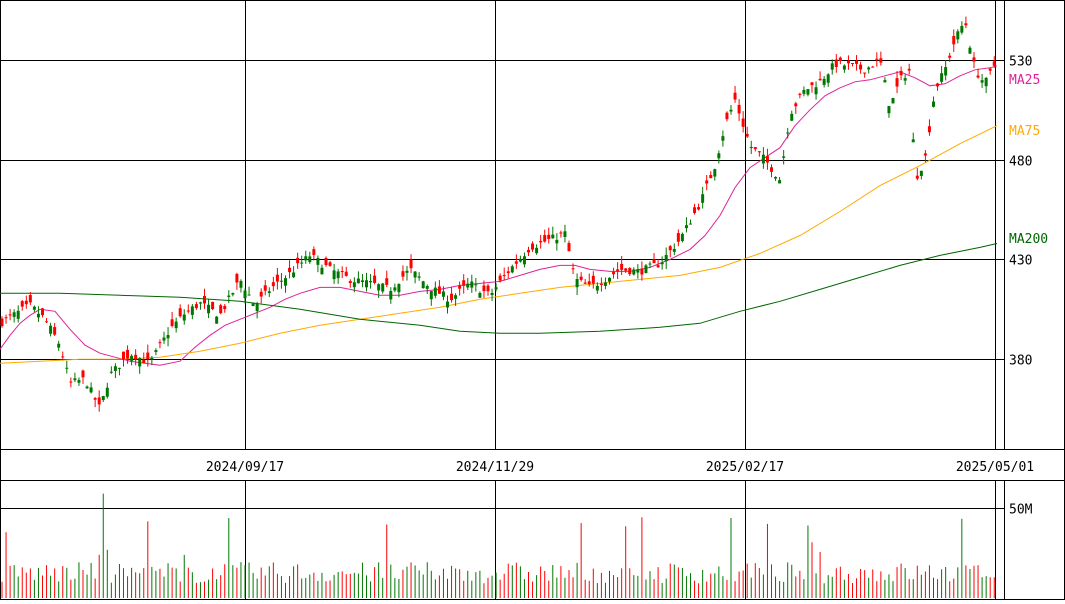 The height and width of the screenshot is (604, 1065). What do you see at coordinates (745, 467) in the screenshot?
I see `date-tick-label: 2025/02/17` at bounding box center [745, 467].